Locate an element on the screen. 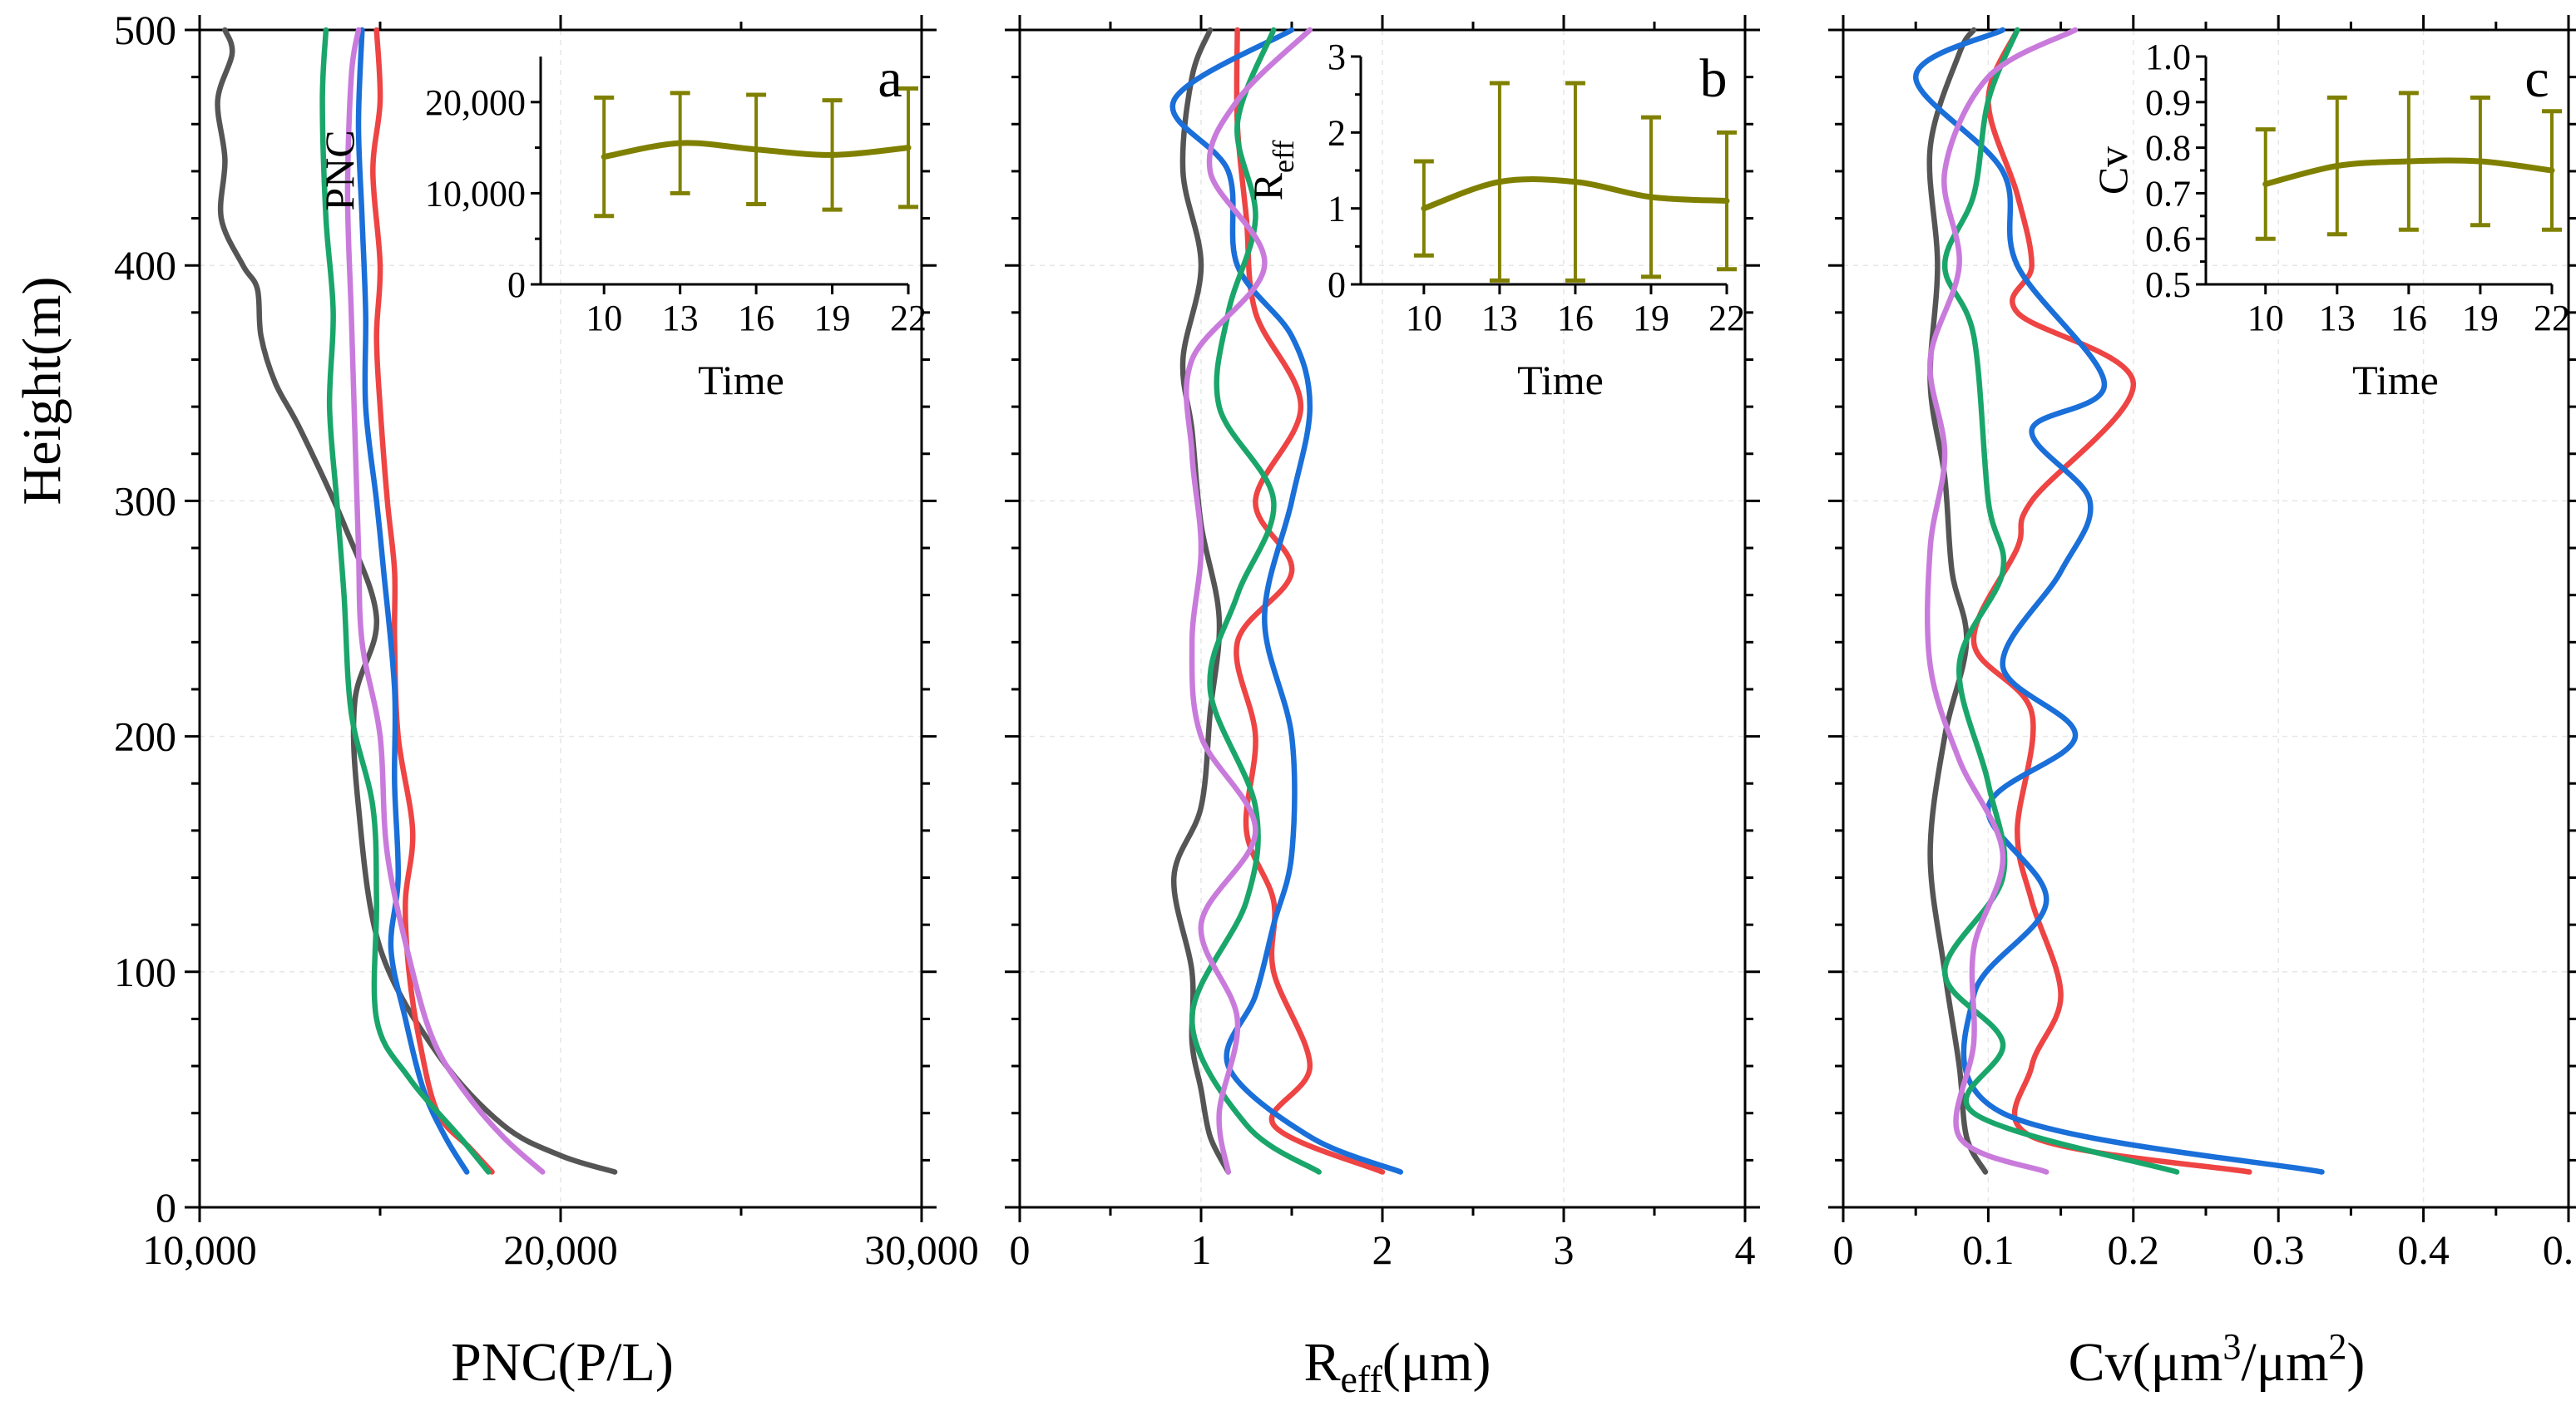  inset-y-tick-label: 20,000 is located at coordinates (475, 102).